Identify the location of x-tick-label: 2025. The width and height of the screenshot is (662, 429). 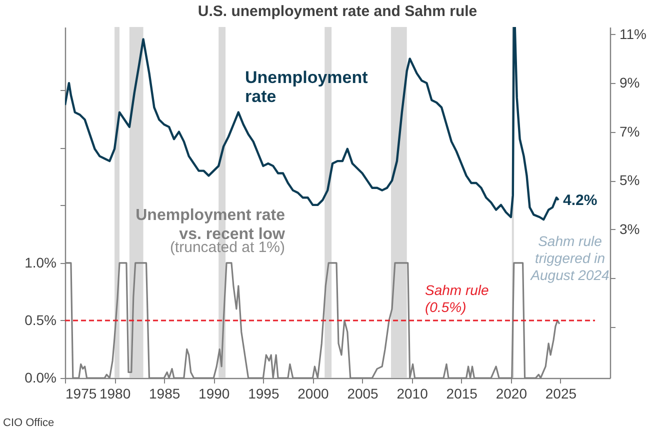
(561, 394).